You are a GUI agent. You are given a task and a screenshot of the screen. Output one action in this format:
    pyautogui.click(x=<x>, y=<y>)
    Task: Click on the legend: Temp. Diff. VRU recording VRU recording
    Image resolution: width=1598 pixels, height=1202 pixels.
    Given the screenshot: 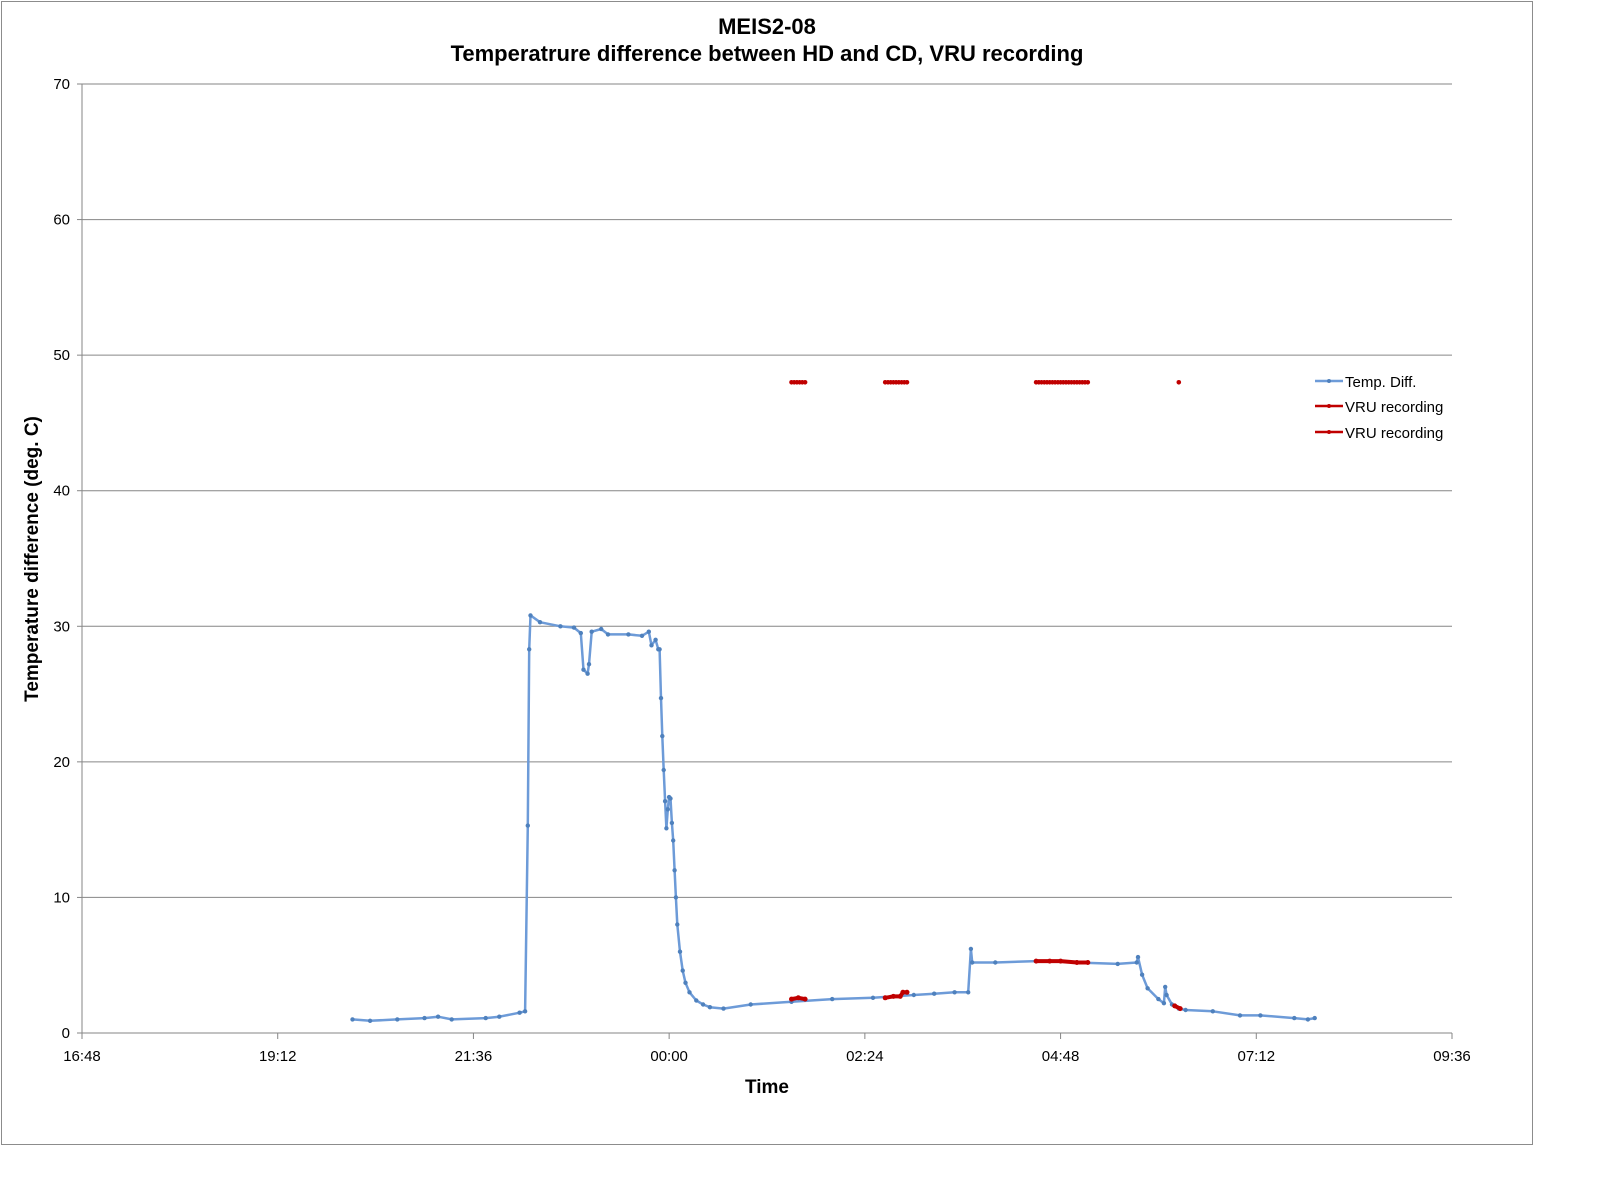 What is the action you would take?
    pyautogui.click(x=1379, y=408)
    